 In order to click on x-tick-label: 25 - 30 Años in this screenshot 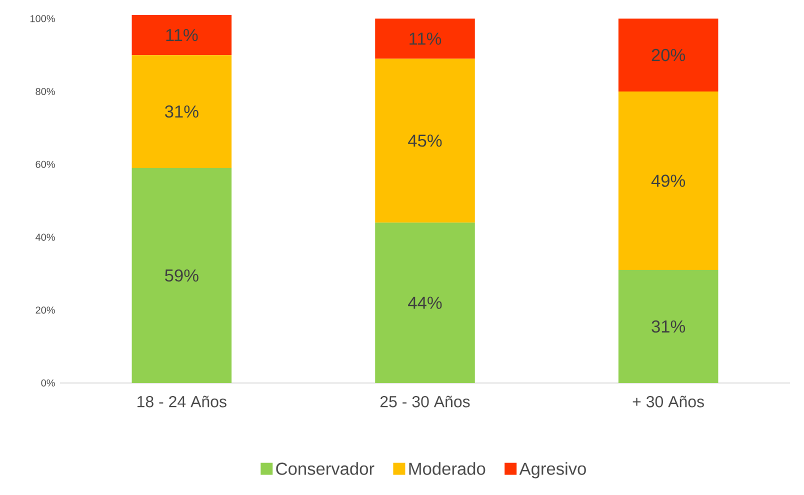, I will do `click(425, 402)`.